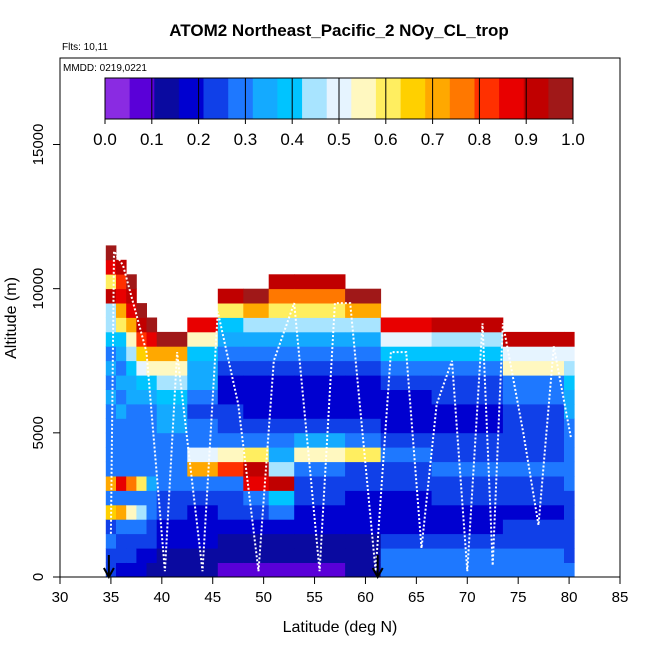 The width and height of the screenshot is (650, 650). I want to click on y-tick-label: 5000, so click(38, 432).